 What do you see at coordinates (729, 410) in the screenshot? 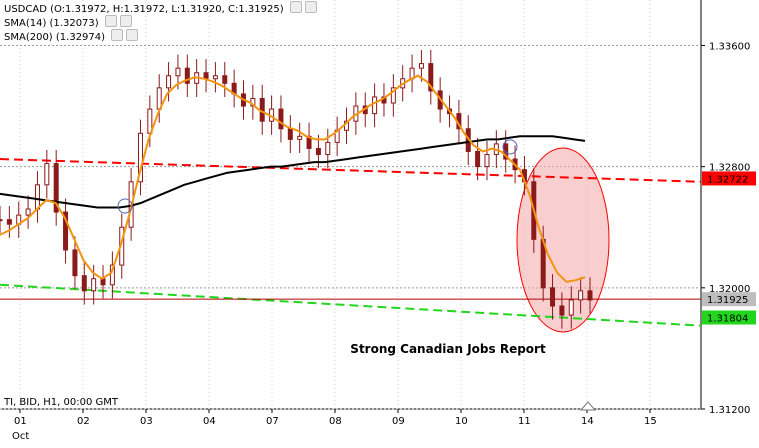
I see `y-tick-label: 1.31200` at bounding box center [729, 410].